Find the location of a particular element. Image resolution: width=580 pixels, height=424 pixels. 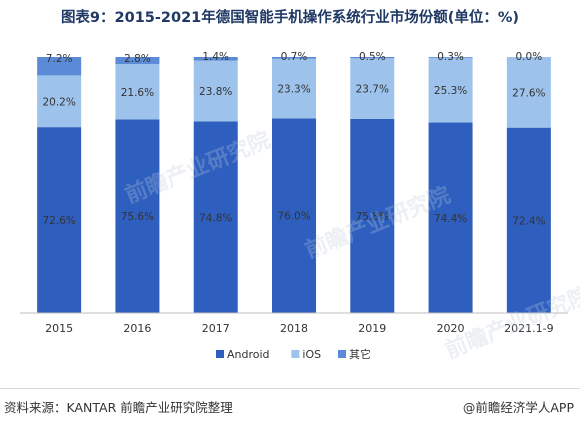

bar-iOS-2019 is located at coordinates (372, 88).